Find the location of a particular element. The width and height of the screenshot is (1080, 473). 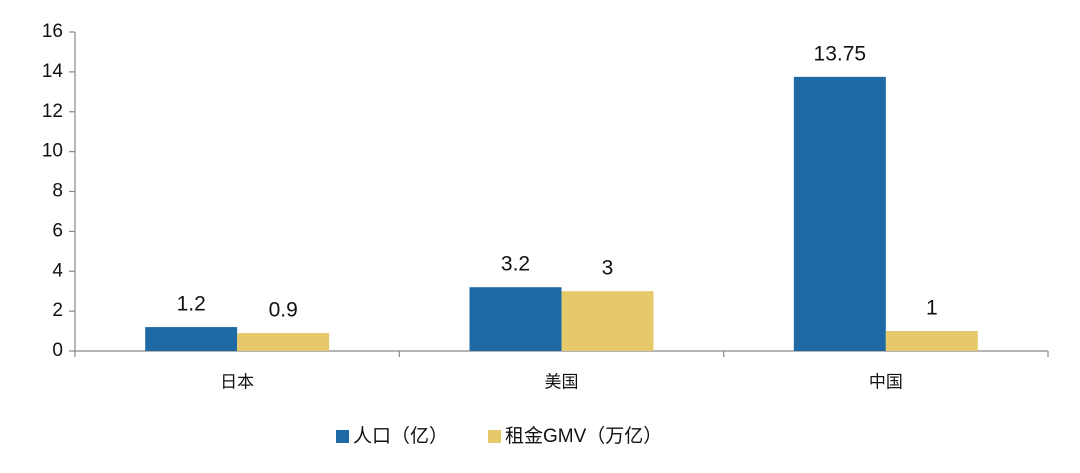

y-tick-label: 6 is located at coordinates (57, 230).